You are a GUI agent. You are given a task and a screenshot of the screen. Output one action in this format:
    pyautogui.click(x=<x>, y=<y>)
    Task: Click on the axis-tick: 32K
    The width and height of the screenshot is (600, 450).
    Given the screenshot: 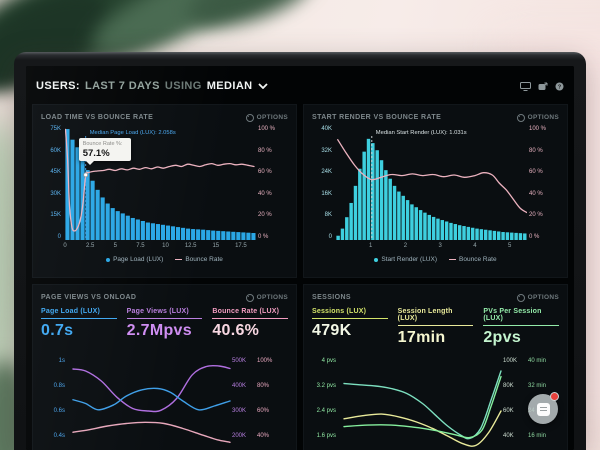 What is the action you would take?
    pyautogui.click(x=326, y=150)
    